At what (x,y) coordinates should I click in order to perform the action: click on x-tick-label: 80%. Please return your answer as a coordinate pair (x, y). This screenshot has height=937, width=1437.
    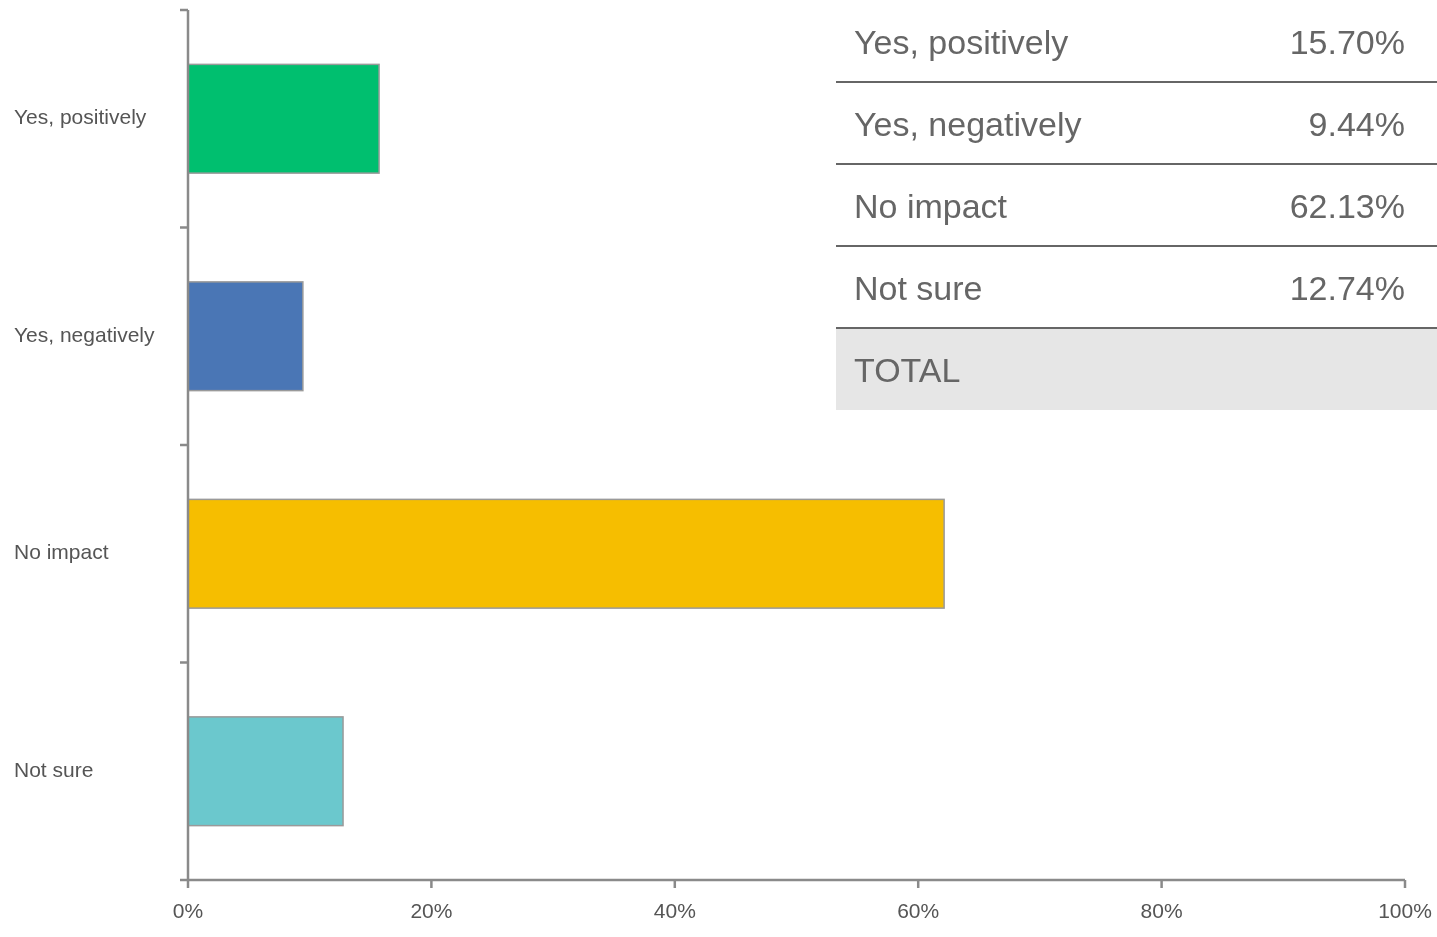
    Looking at the image, I should click on (1161, 910).